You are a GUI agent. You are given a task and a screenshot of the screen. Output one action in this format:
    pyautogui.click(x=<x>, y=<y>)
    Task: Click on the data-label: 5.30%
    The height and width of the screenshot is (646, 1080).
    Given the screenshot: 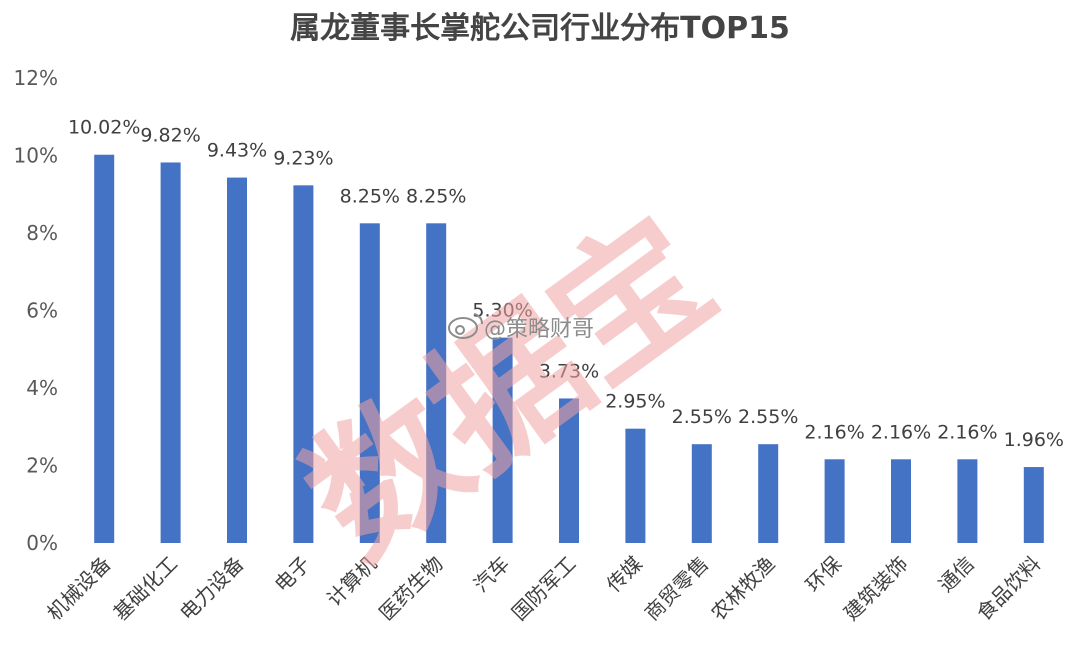 What is the action you would take?
    pyautogui.click(x=502, y=311)
    